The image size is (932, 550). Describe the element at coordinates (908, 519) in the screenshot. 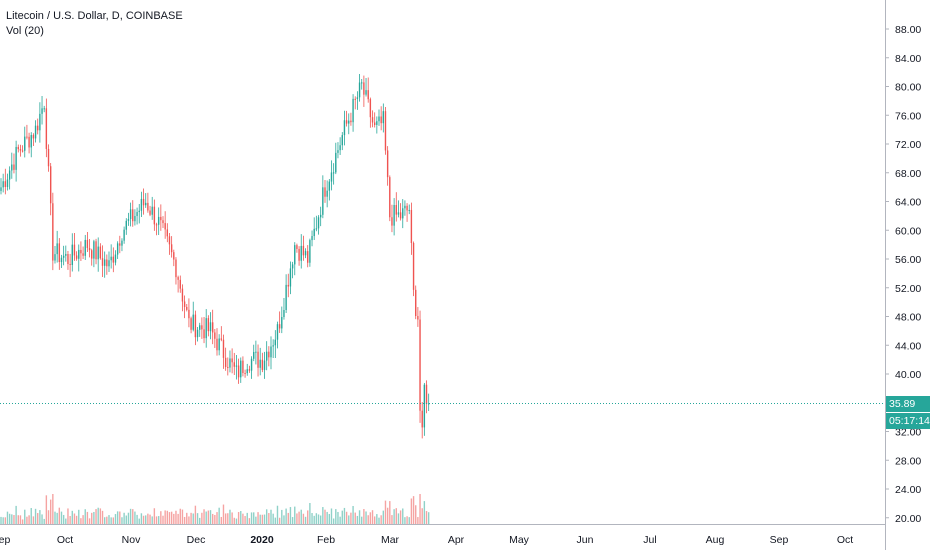

I see `price-tick-label: 20.00` at that location.